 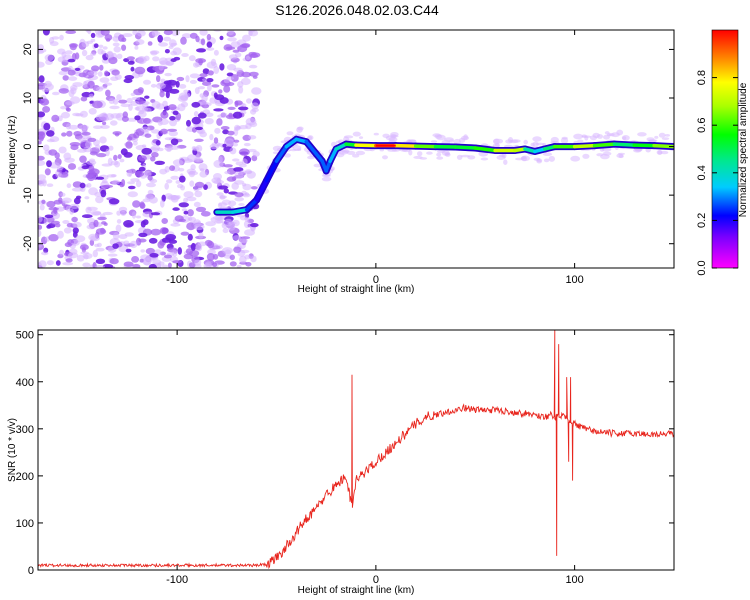 What do you see at coordinates (356, 590) in the screenshot?
I see `snr-x-axis-label: Height of straight line (km)` at bounding box center [356, 590].